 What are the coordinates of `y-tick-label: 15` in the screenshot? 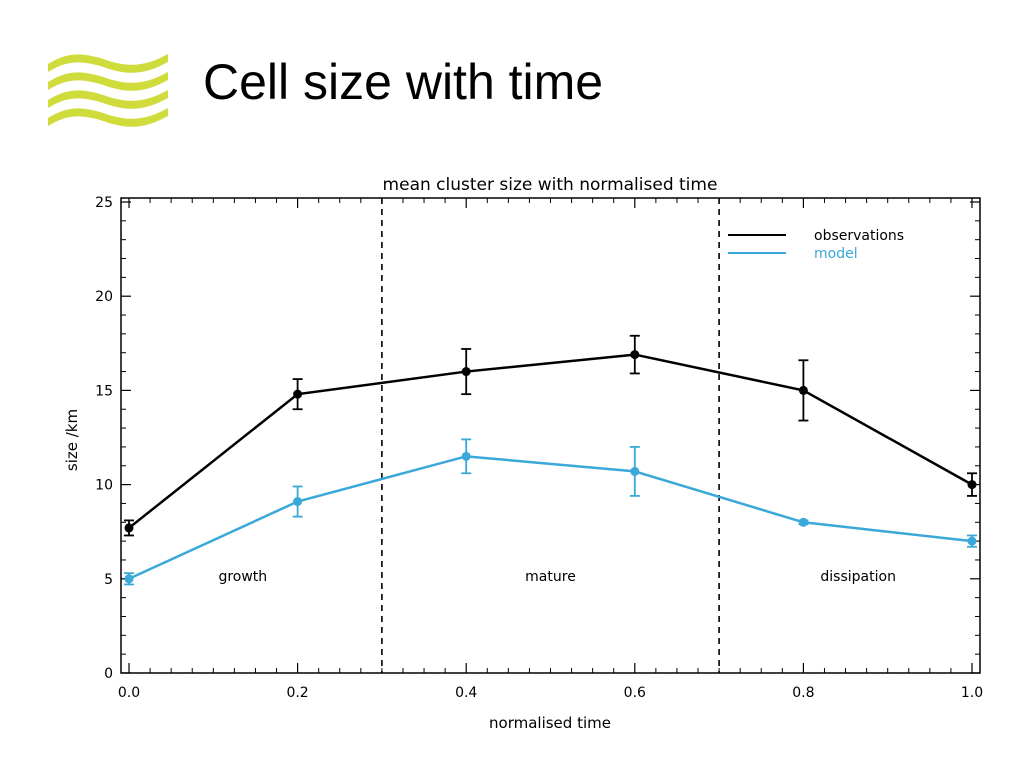 It's located at (104, 391).